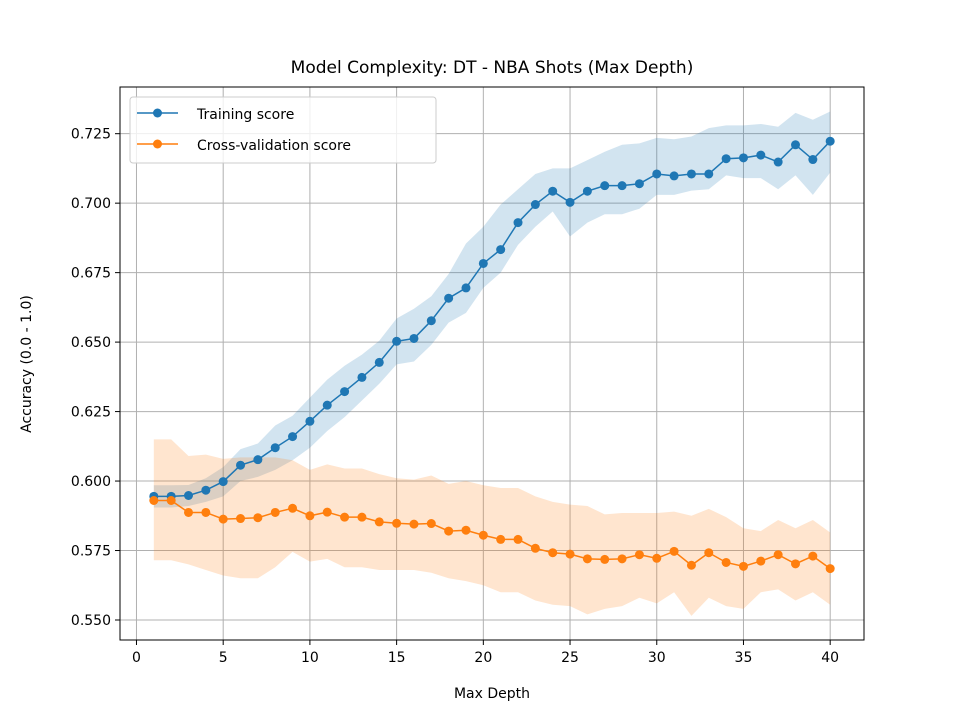 The width and height of the screenshot is (960, 720). What do you see at coordinates (310, 658) in the screenshot?
I see `x-tick-label: 10` at bounding box center [310, 658].